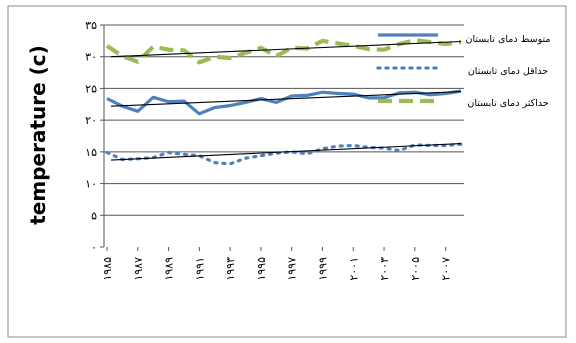  I want to click on x-tick-label: ۲۰۰۳, so click(384, 269).